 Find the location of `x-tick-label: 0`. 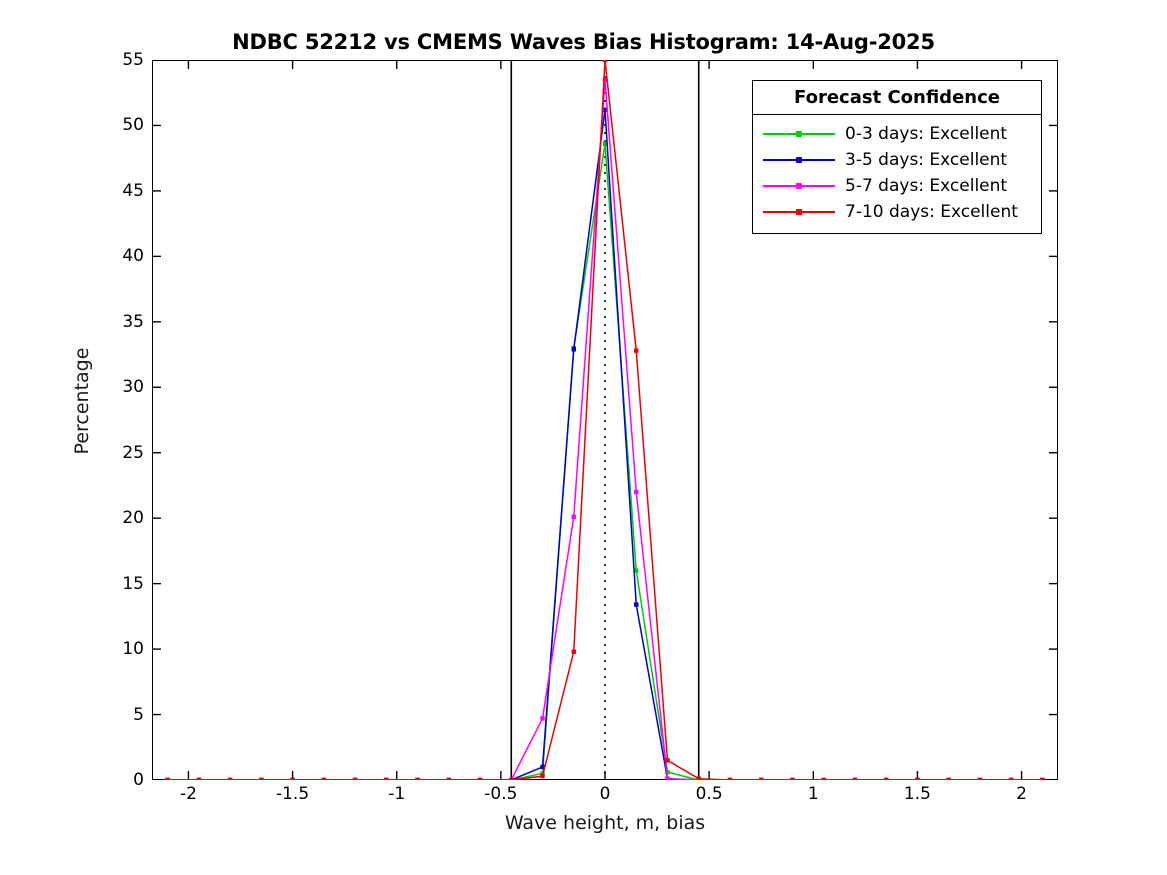

x-tick-label: 0 is located at coordinates (605, 794).